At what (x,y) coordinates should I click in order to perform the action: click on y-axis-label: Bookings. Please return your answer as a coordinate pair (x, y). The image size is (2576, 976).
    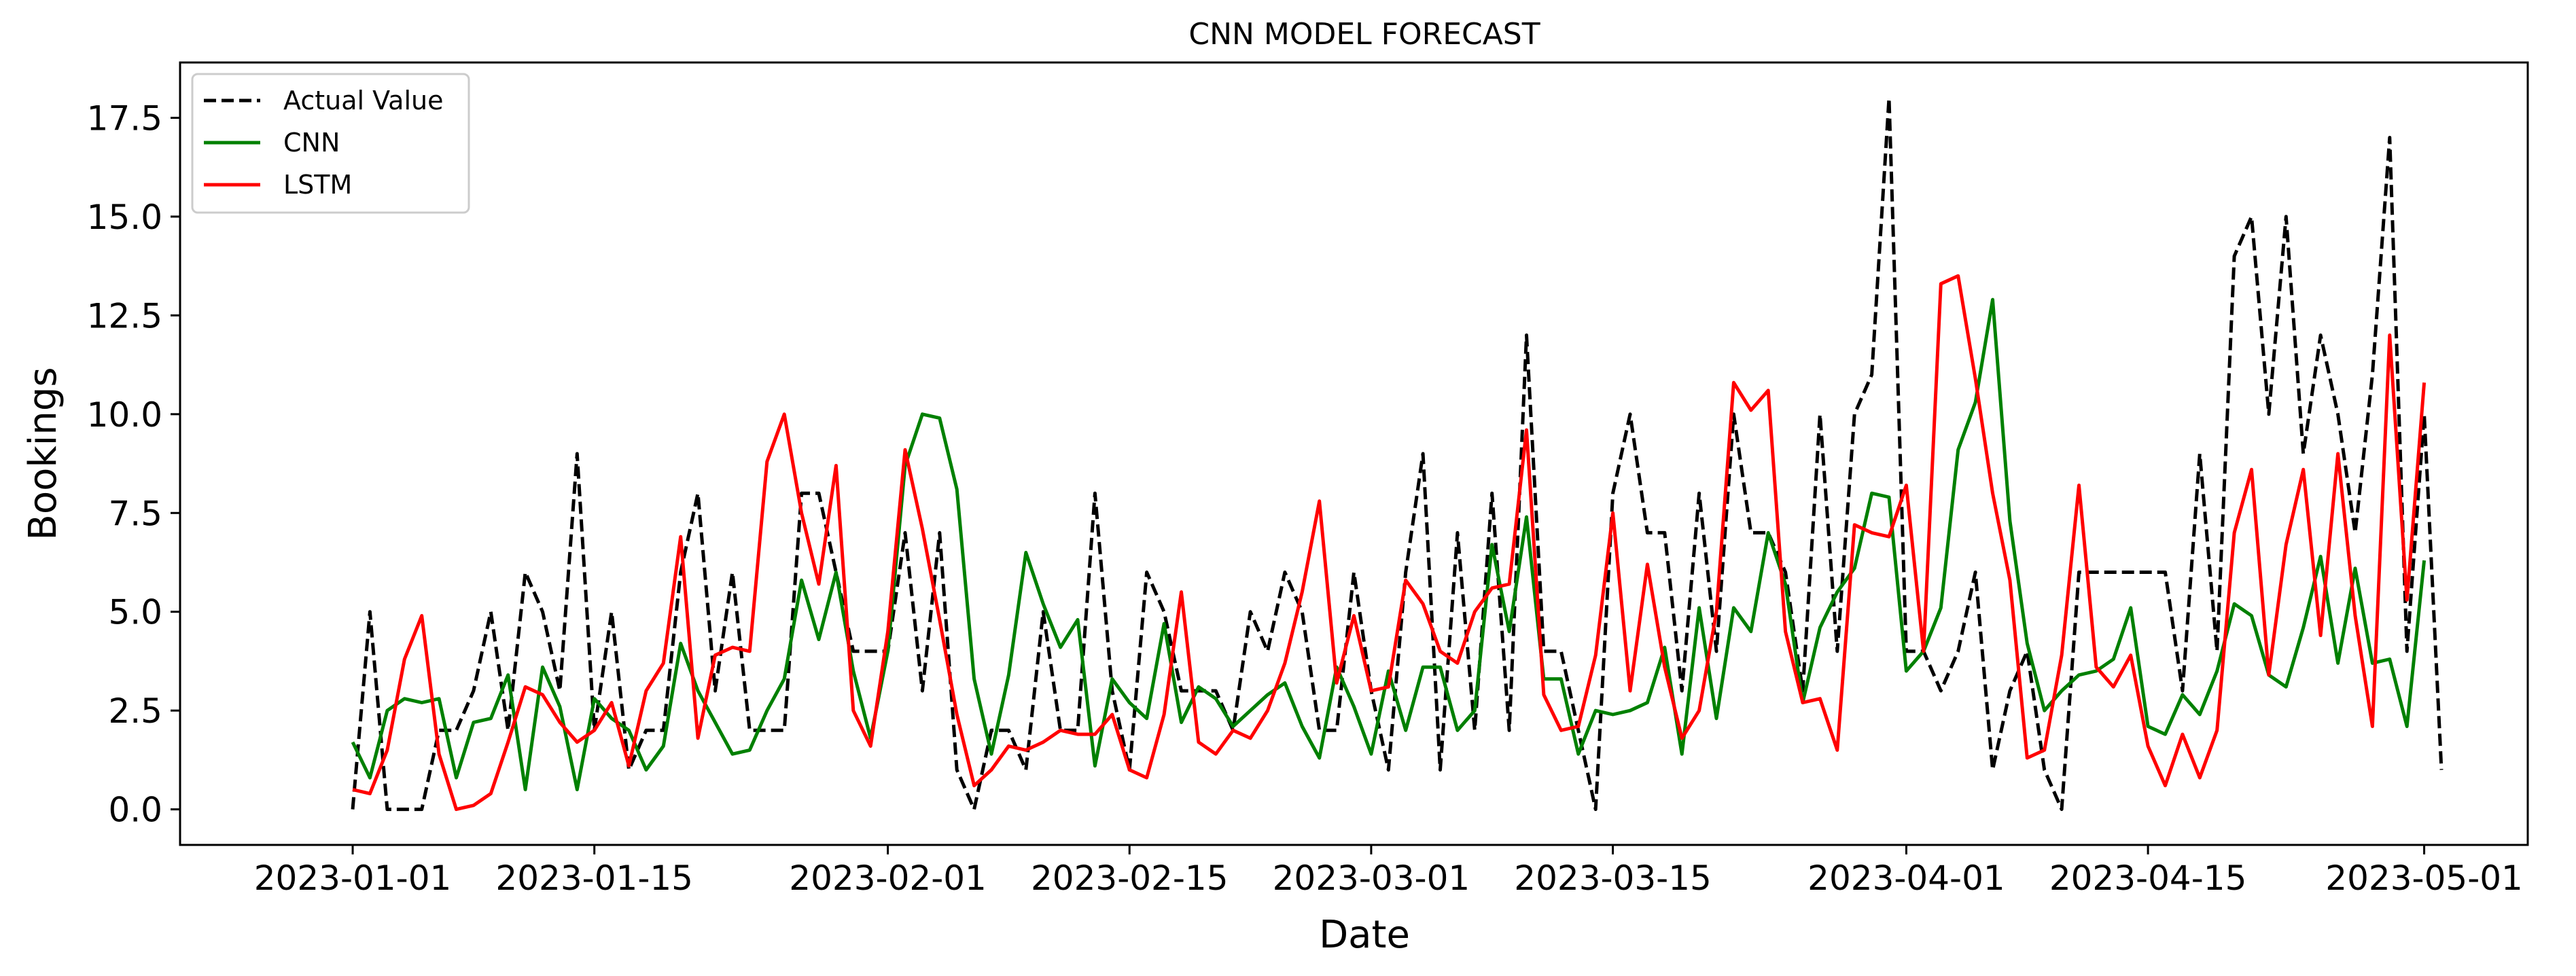
    Looking at the image, I should click on (43, 453).